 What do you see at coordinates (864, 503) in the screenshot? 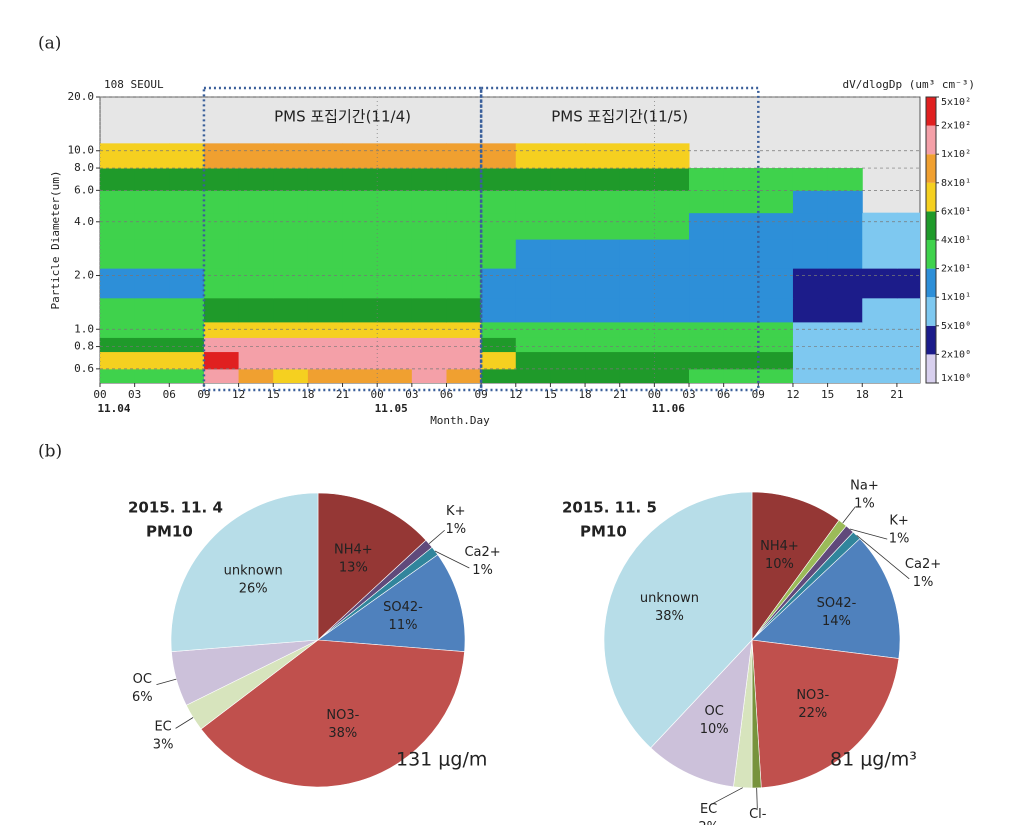
I see `slice-percent: 1%` at bounding box center [864, 503].